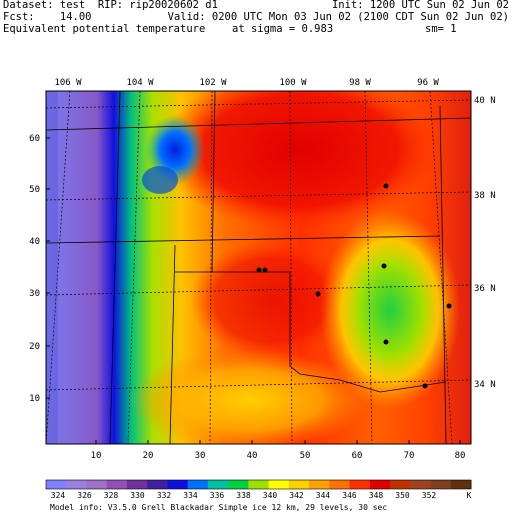  I want to click on colorbar-label: K, so click(469, 495).